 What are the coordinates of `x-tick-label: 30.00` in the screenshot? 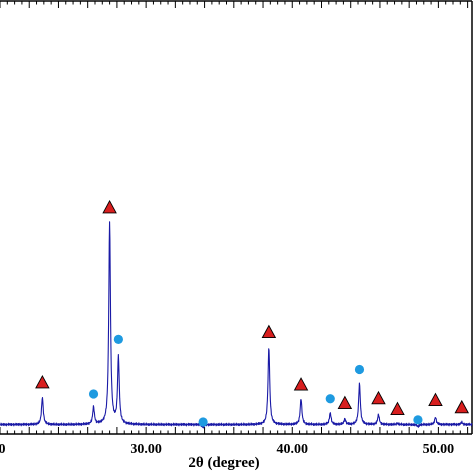 It's located at (146, 449).